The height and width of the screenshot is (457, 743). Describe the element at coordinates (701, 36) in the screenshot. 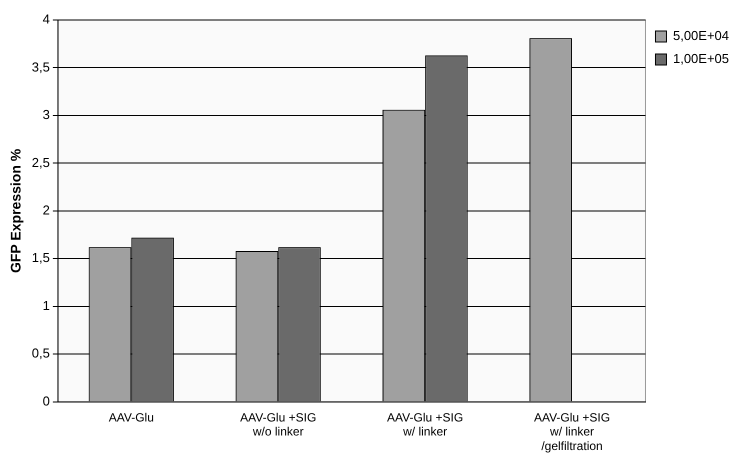

I see `legend-label: 5,00E+04` at that location.